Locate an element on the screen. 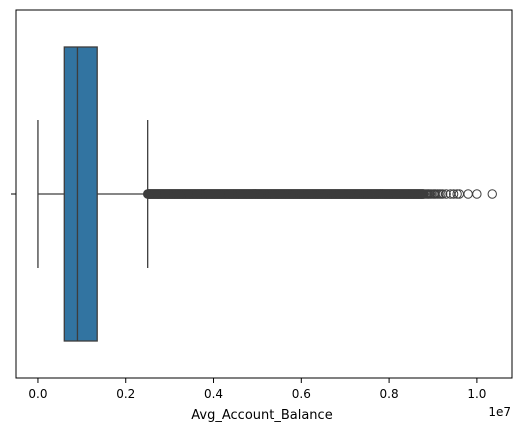  x-tick-label: 0.4 is located at coordinates (213, 394).